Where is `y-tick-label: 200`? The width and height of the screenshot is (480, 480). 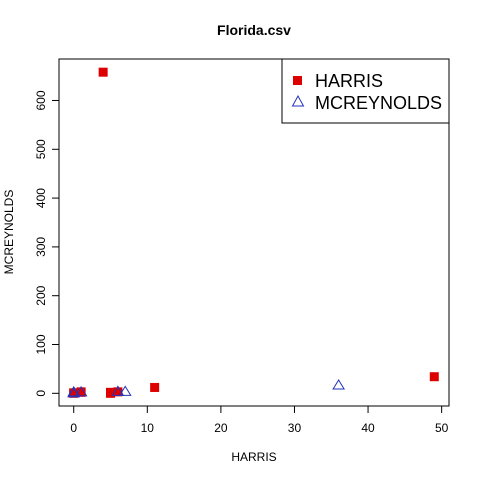
y-tick-label: 200 is located at coordinates (41, 295).